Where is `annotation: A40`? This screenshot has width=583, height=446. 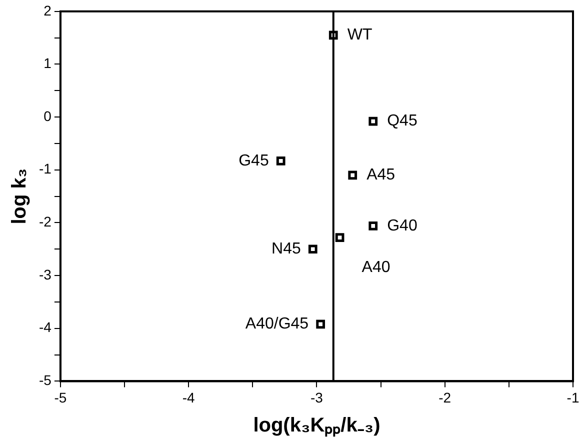 annotation: A40 is located at coordinates (376, 267).